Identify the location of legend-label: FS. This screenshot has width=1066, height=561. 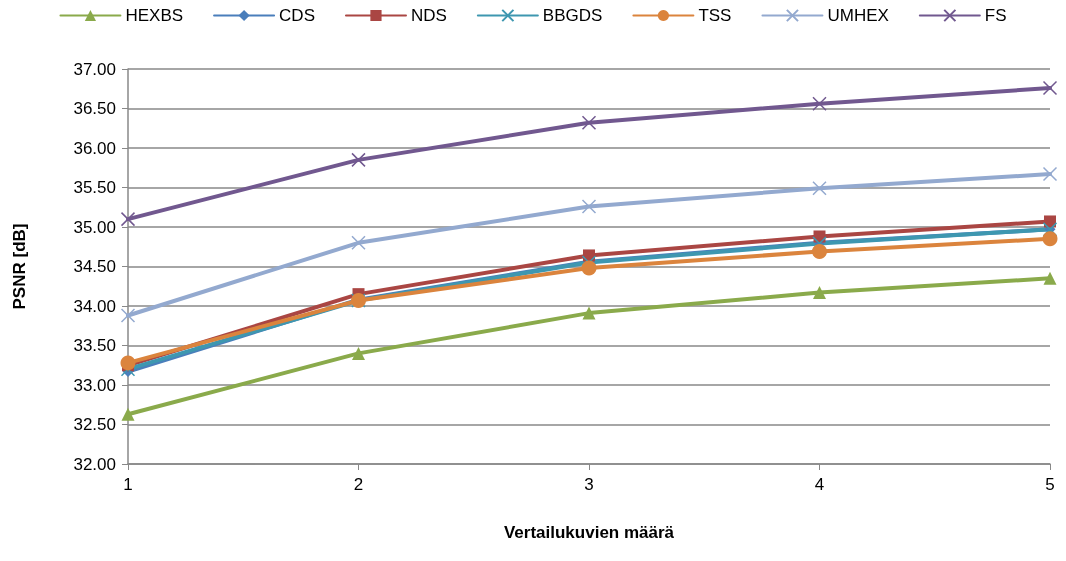
(995, 15).